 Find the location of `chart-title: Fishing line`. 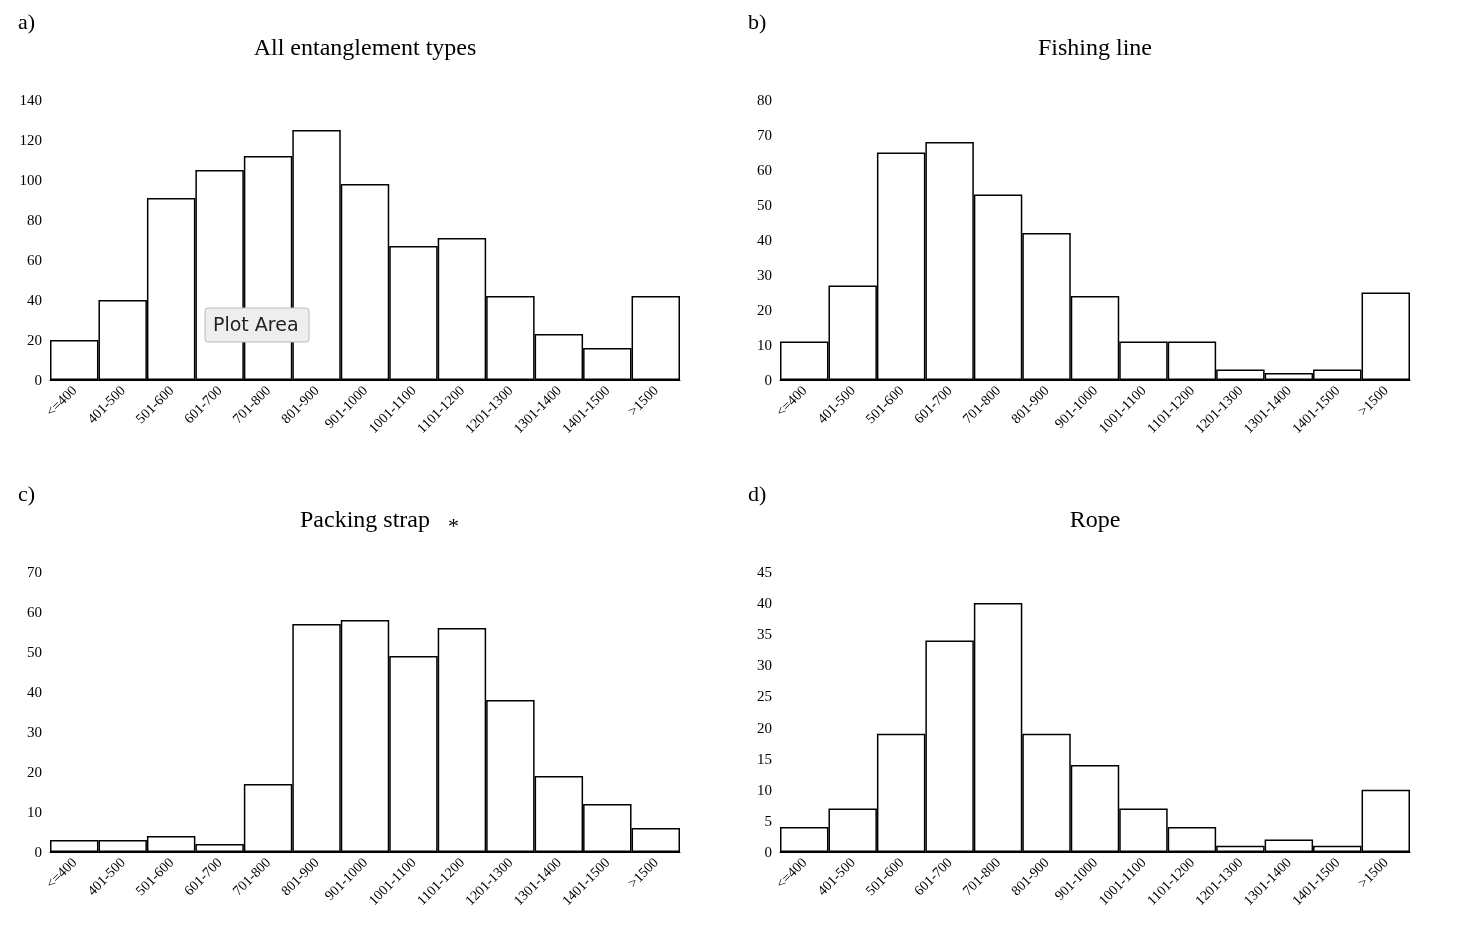

chart-title: Fishing line is located at coordinates (1095, 47).